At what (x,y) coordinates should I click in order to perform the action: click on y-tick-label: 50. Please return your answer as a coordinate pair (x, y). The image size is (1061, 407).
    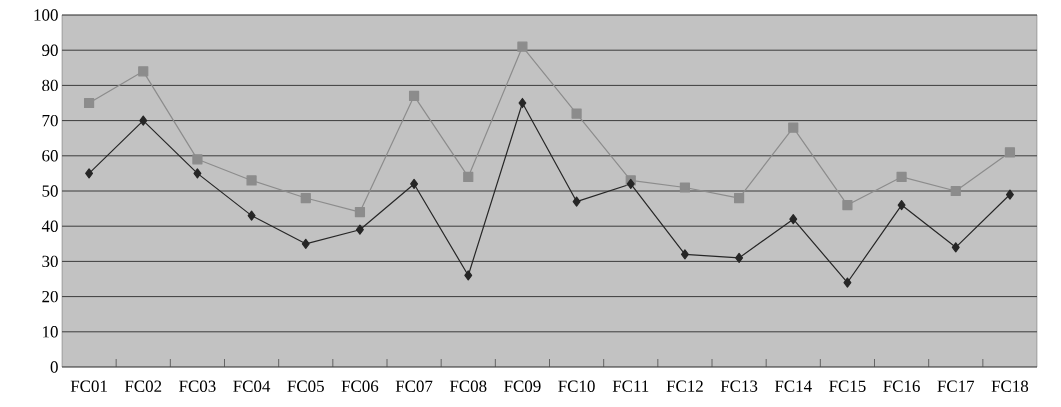
    Looking at the image, I should click on (50, 191).